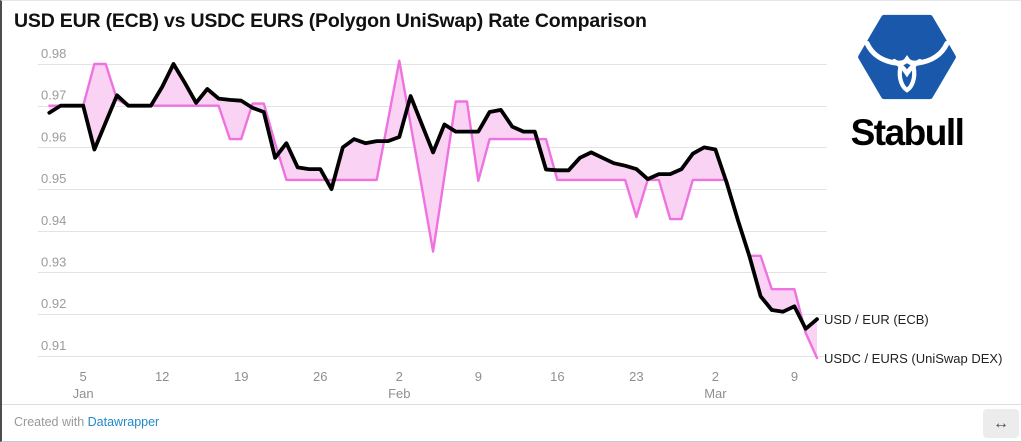 This screenshot has height=442, width=1021. What do you see at coordinates (162, 376) in the screenshot?
I see `svg-text: 12` at bounding box center [162, 376].